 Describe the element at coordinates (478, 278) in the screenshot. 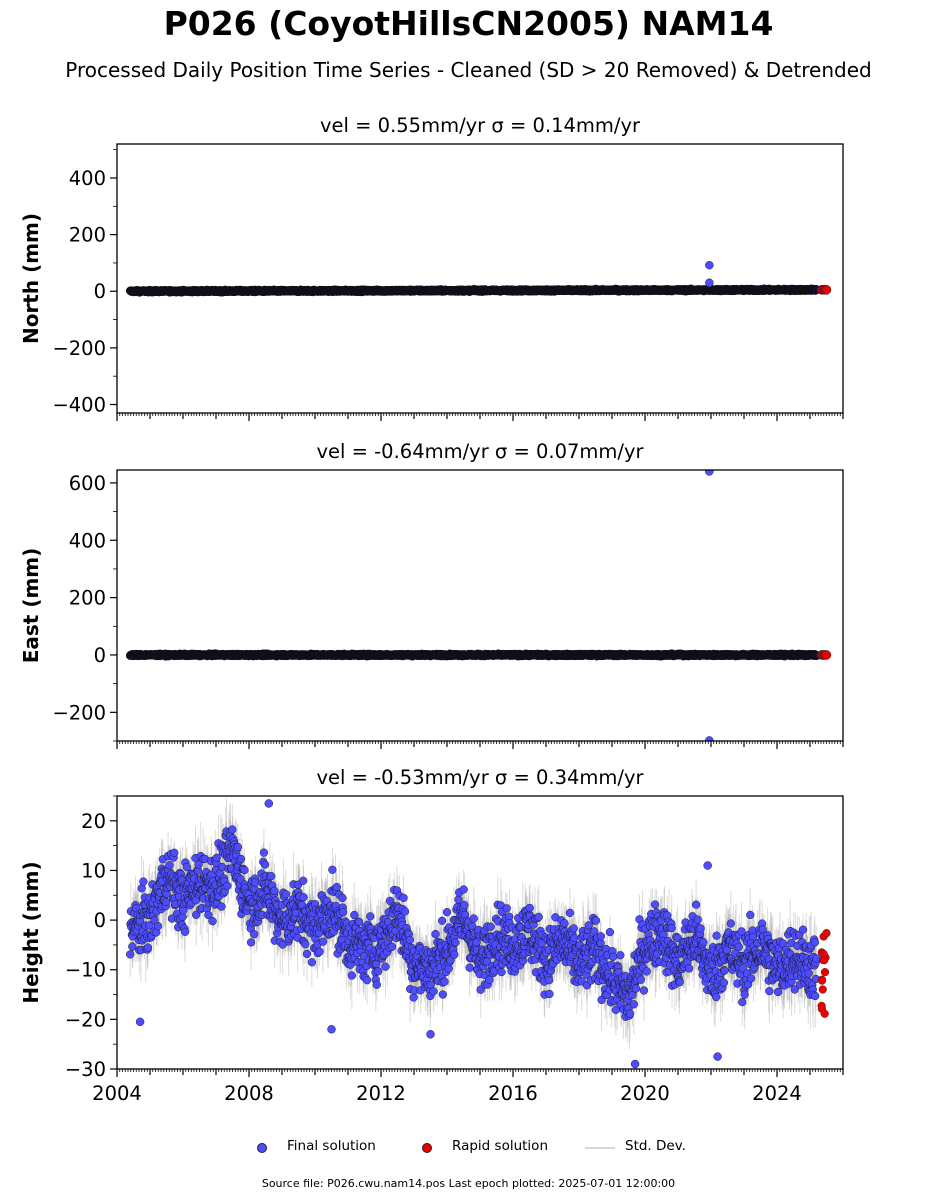

I see `plot-area-north` at that location.